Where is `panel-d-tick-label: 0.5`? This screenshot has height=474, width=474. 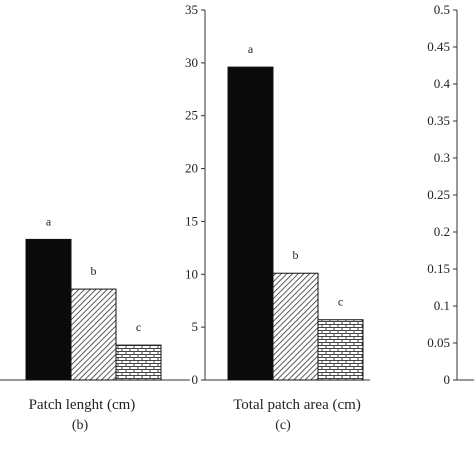 panel-d-tick-label: 0.5 is located at coordinates (442, 9).